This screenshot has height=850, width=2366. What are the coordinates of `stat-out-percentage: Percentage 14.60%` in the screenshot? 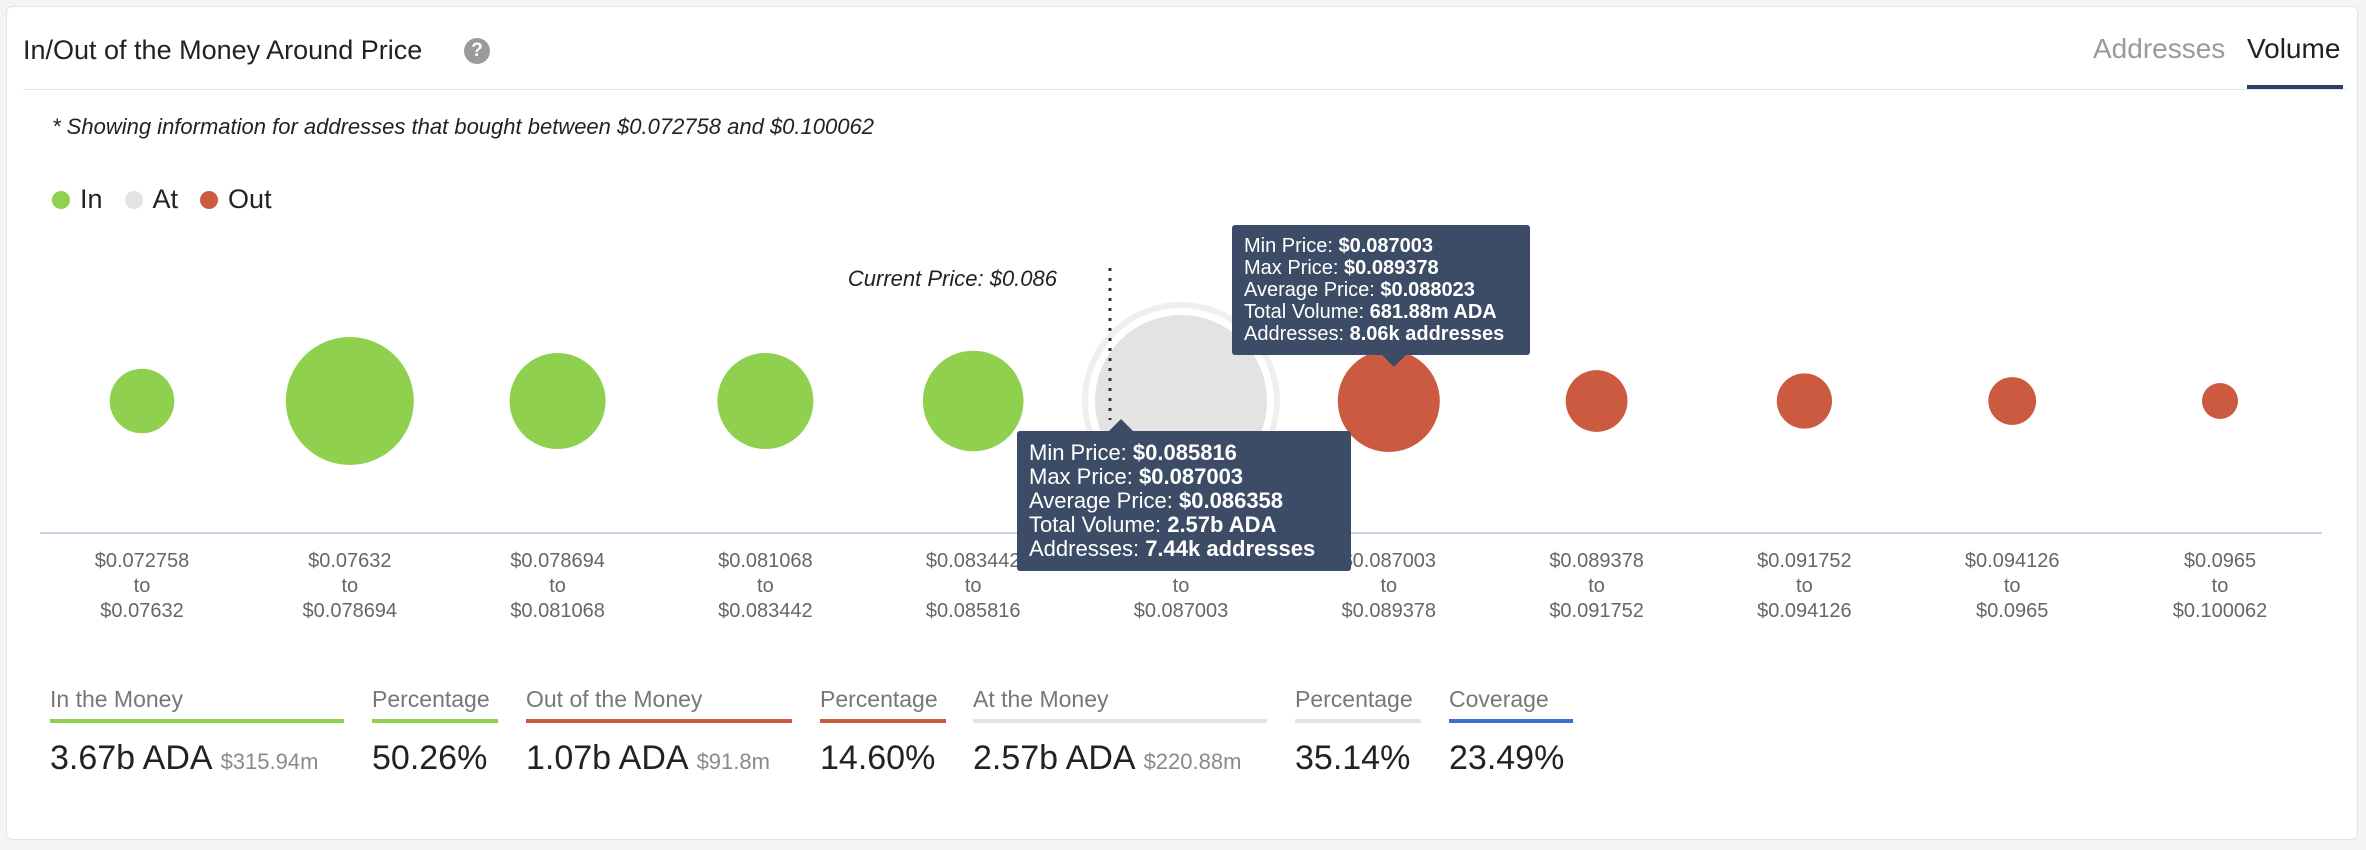 It's located at (883, 732).